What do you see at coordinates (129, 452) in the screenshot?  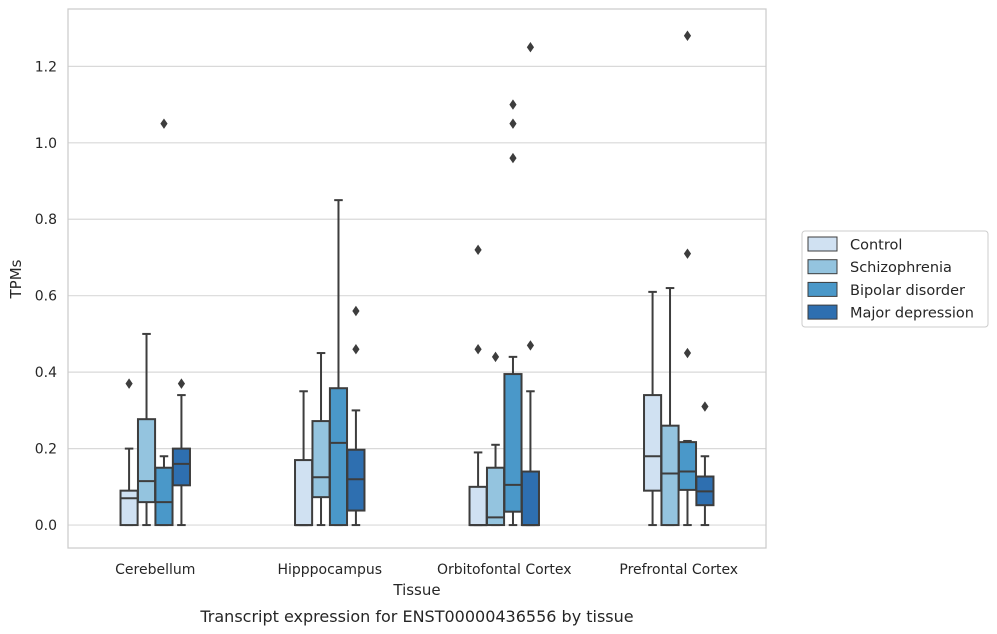 I see `box-control-cerebellum` at bounding box center [129, 452].